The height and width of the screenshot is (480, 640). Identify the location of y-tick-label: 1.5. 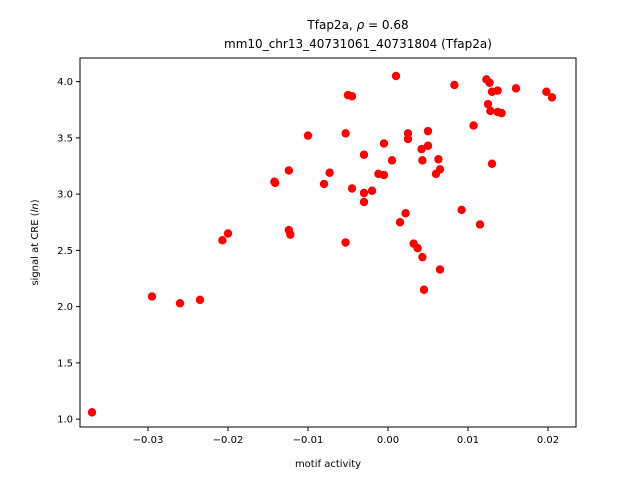
(65, 363).